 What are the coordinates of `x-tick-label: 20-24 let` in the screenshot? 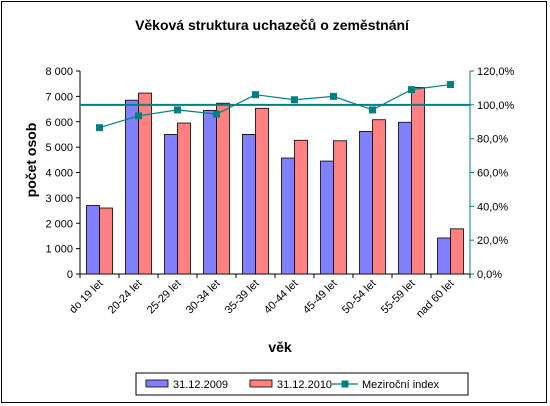 It's located at (125, 297).